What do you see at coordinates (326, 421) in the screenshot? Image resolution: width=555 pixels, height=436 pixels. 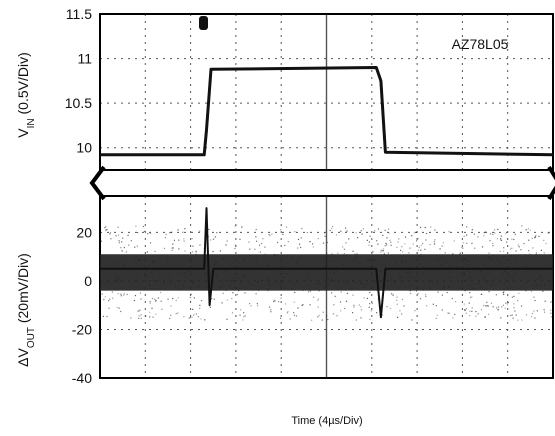 I see `x-axis-label: Time (4µs/Div)` at bounding box center [326, 421].